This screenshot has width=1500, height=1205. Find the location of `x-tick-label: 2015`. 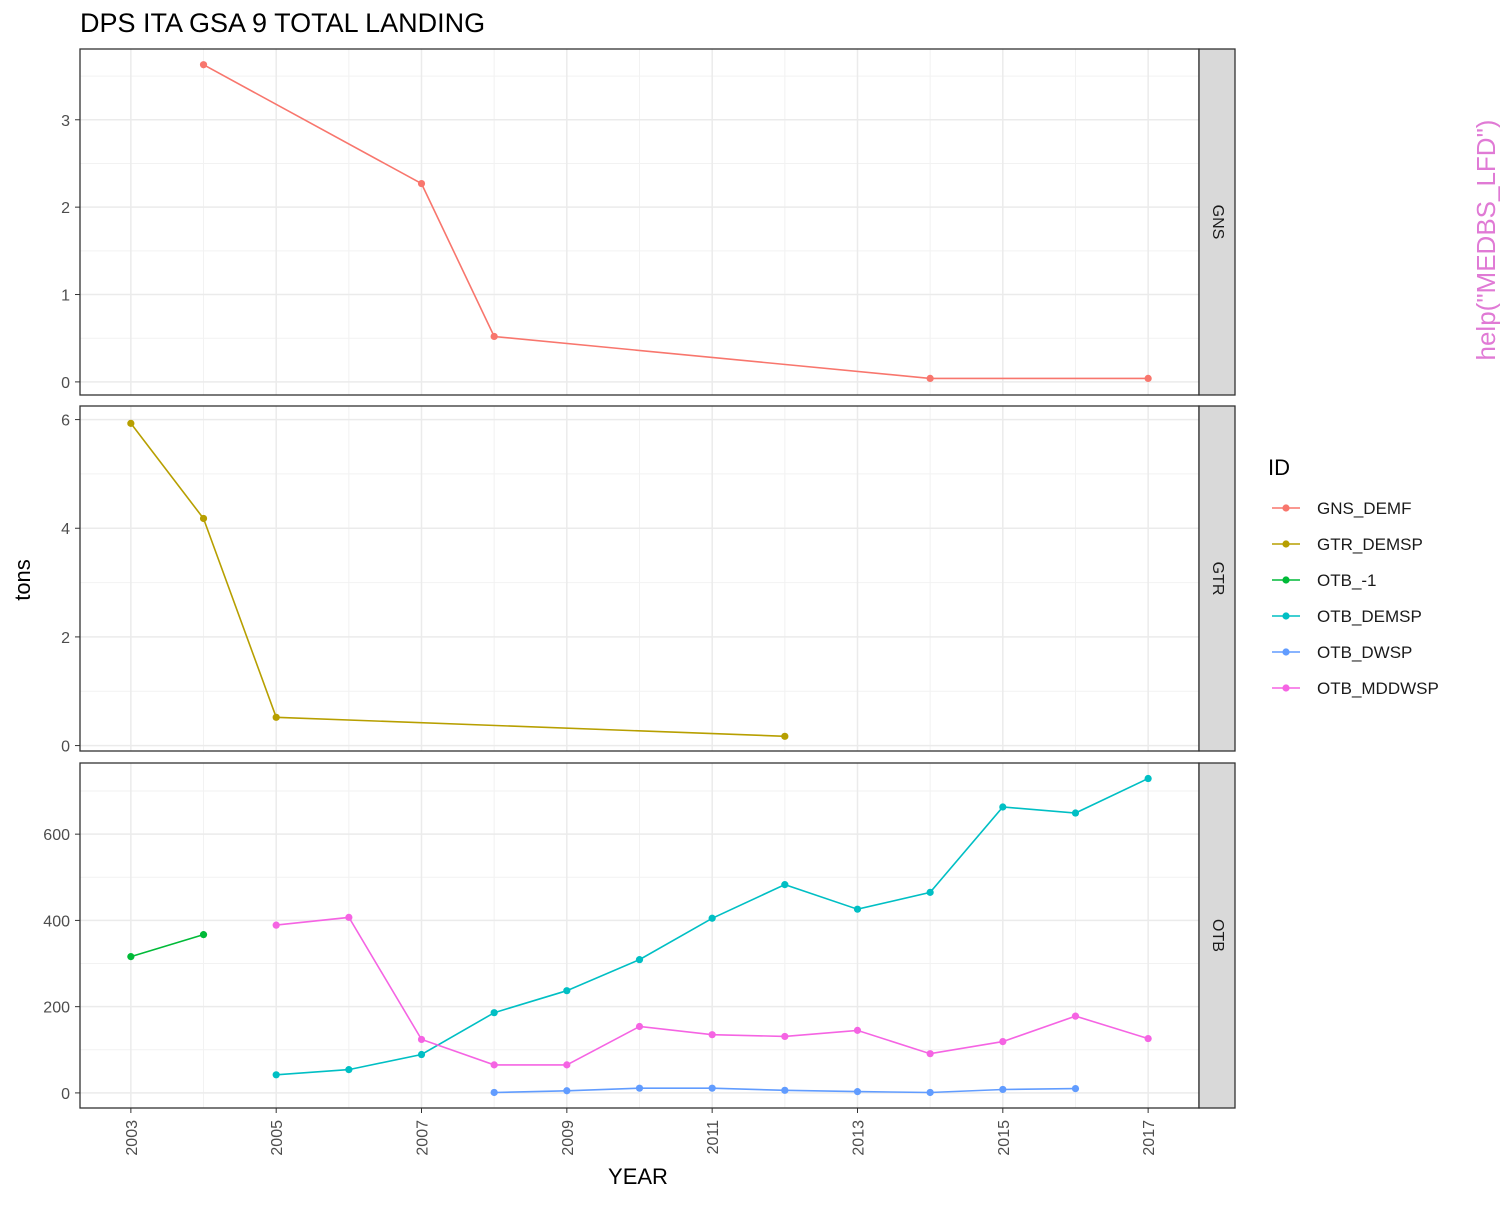

x-tick-label: 2015 is located at coordinates (1004, 1138).